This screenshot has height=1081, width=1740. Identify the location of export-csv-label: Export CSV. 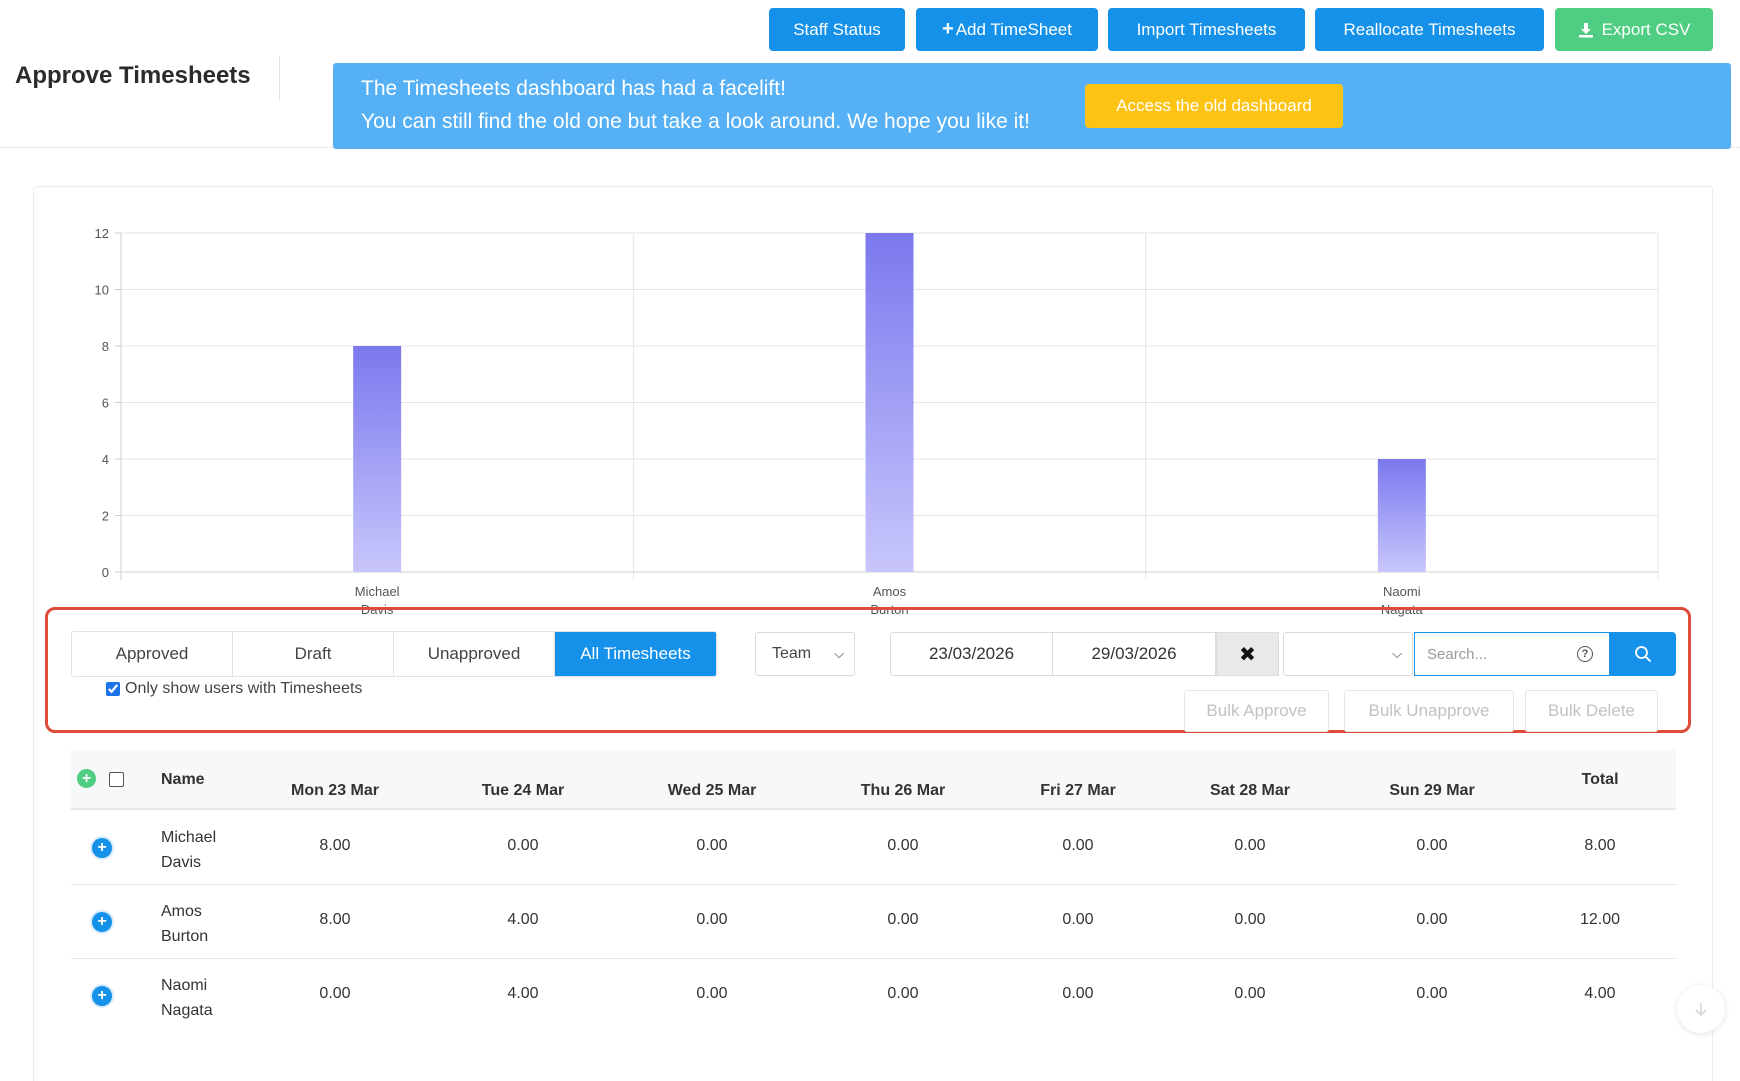
(1646, 29).